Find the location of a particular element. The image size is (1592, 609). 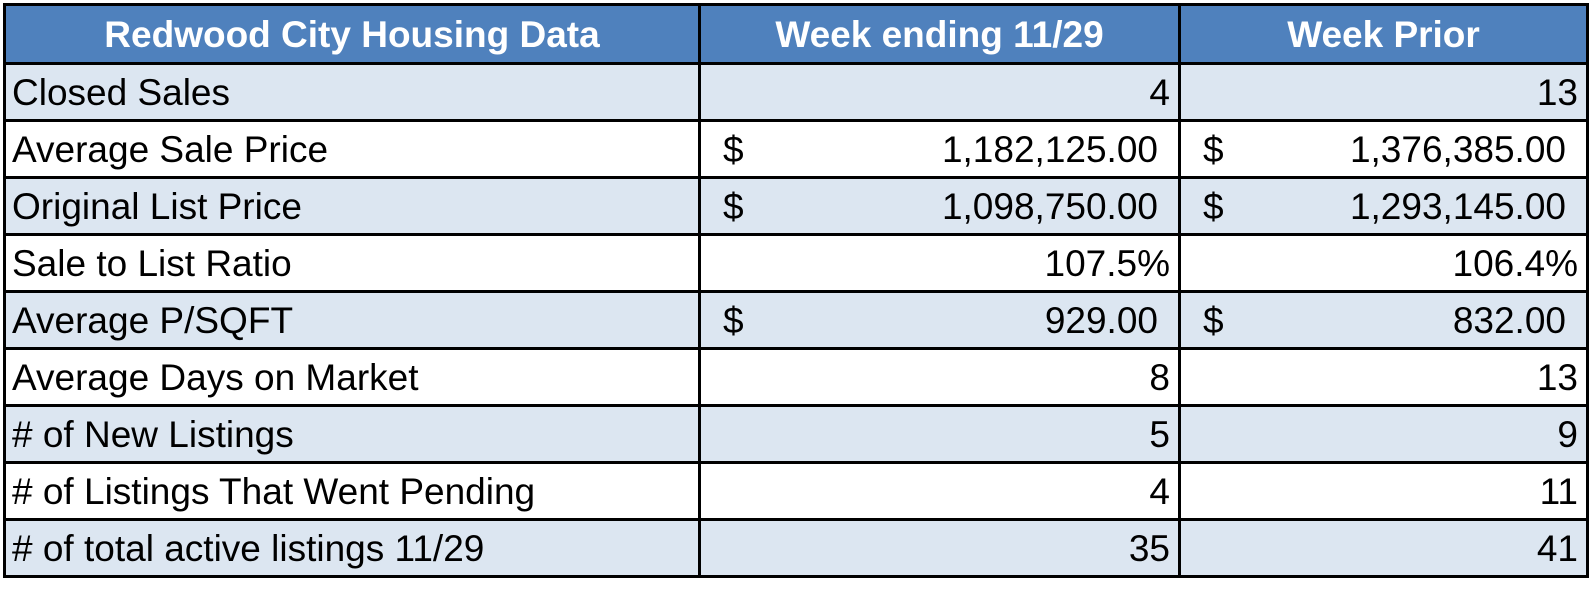

week-prior-value: 1,293,145.00 is located at coordinates (1457, 206).